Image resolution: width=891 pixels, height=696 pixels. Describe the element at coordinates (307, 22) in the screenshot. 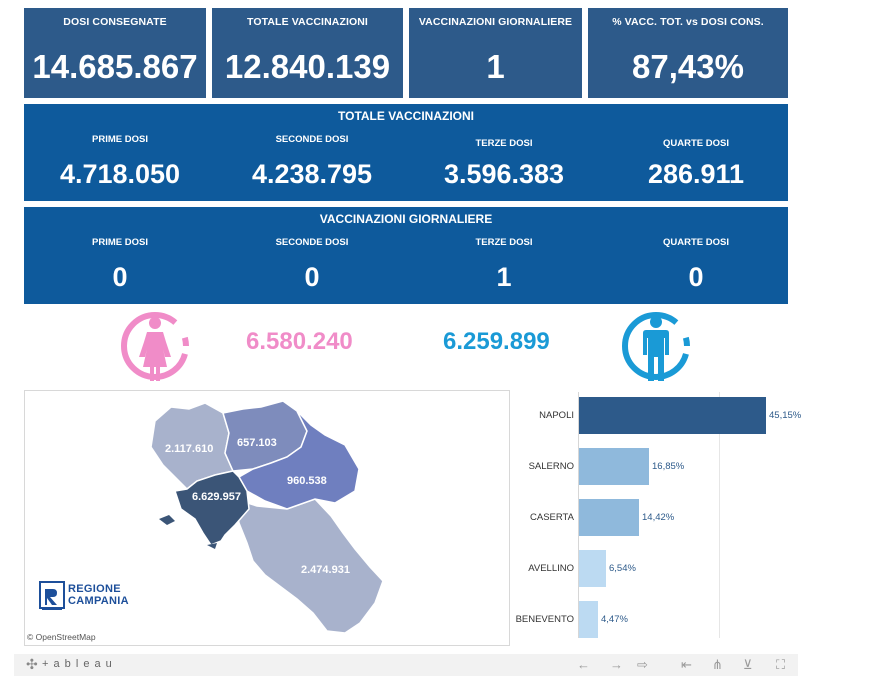

I see `kpi-label: TOTALE VACCINAZIONI` at that location.